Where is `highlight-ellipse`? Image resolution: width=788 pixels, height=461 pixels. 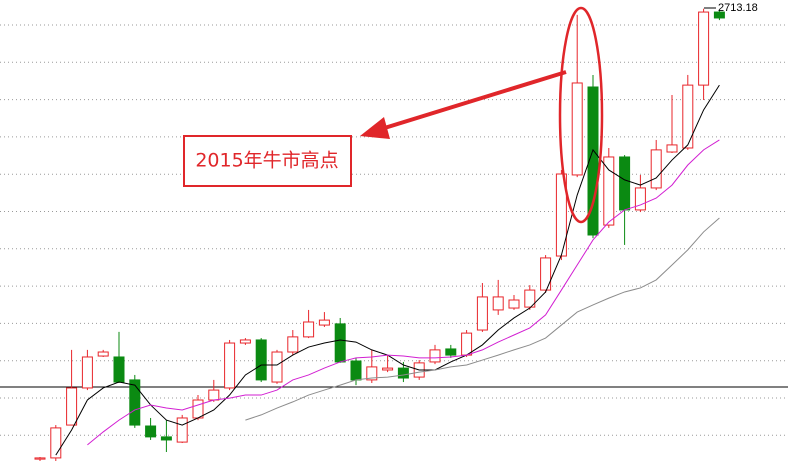 highlight-ellipse is located at coordinates (581, 115).